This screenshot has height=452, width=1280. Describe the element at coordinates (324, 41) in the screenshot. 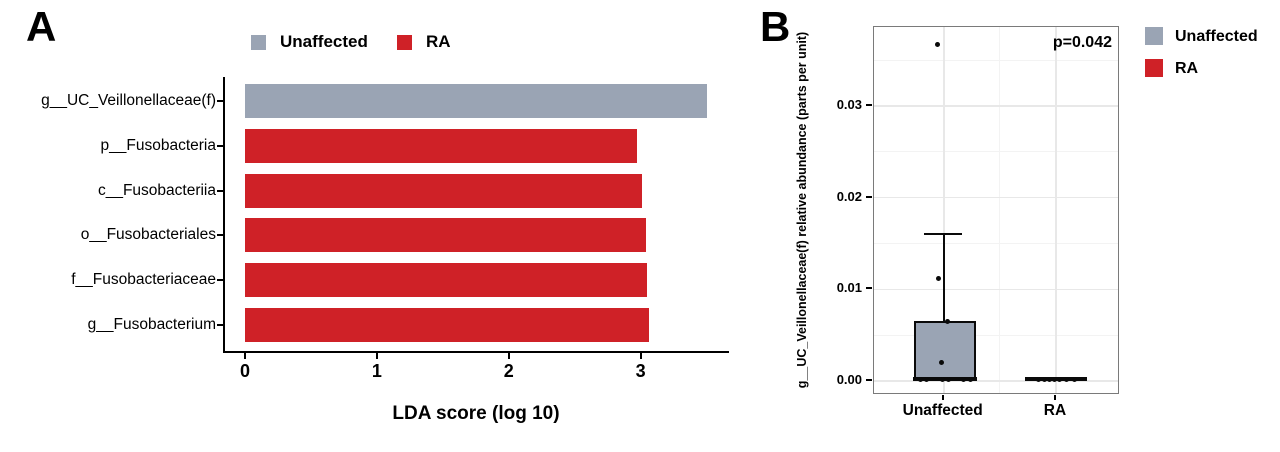

I see `legend-a-unaffected-label: Unaffected` at that location.